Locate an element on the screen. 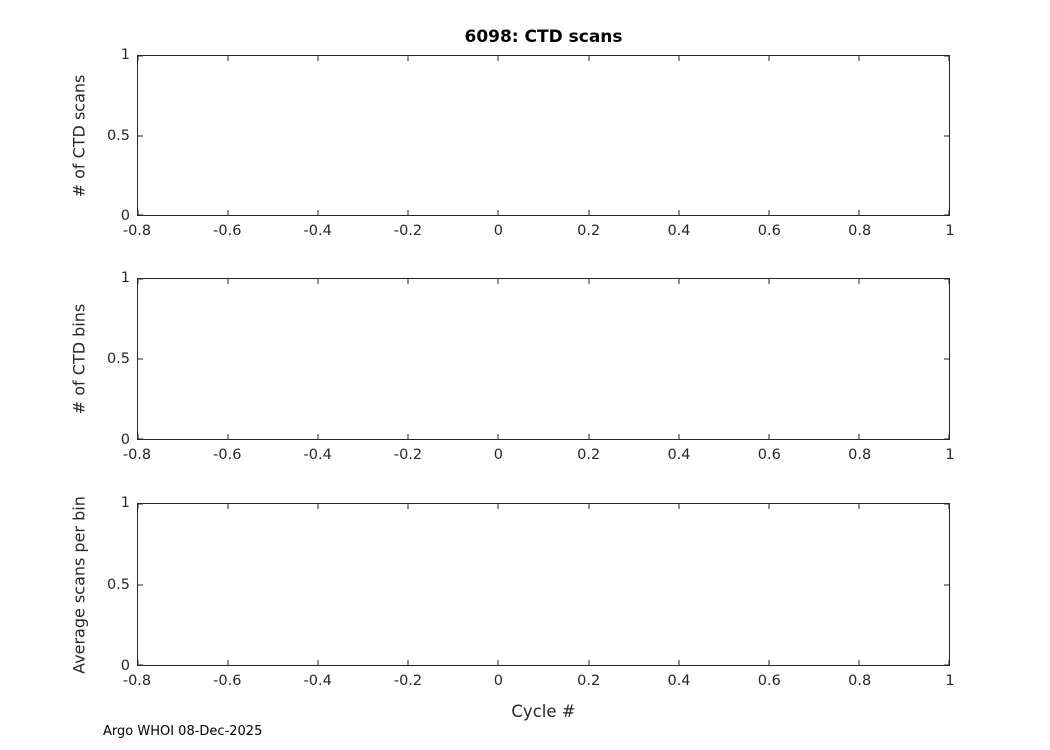 The image size is (1050, 750). x-tick-label: 0.4 is located at coordinates (679, 231).